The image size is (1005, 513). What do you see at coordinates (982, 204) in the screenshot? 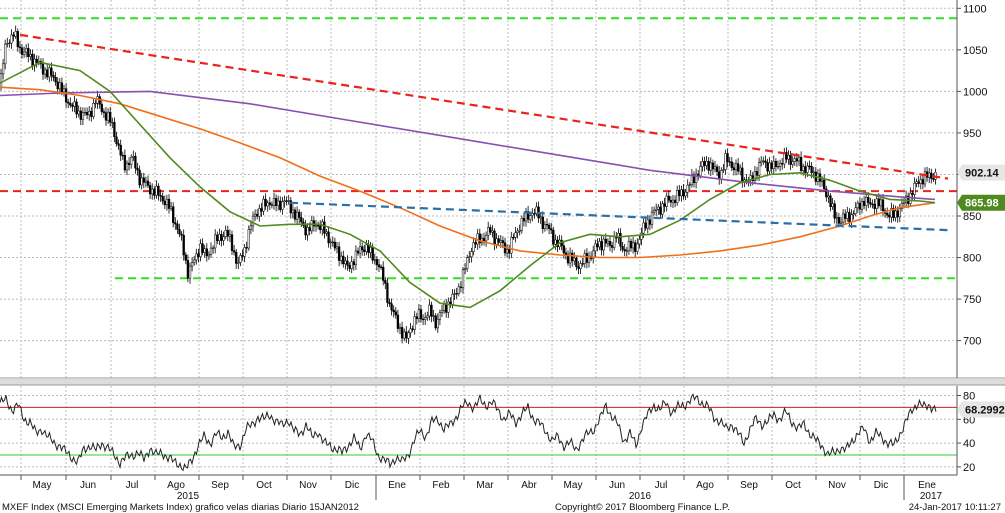
I see `sma-value-label-text: 865.98` at bounding box center [982, 204].